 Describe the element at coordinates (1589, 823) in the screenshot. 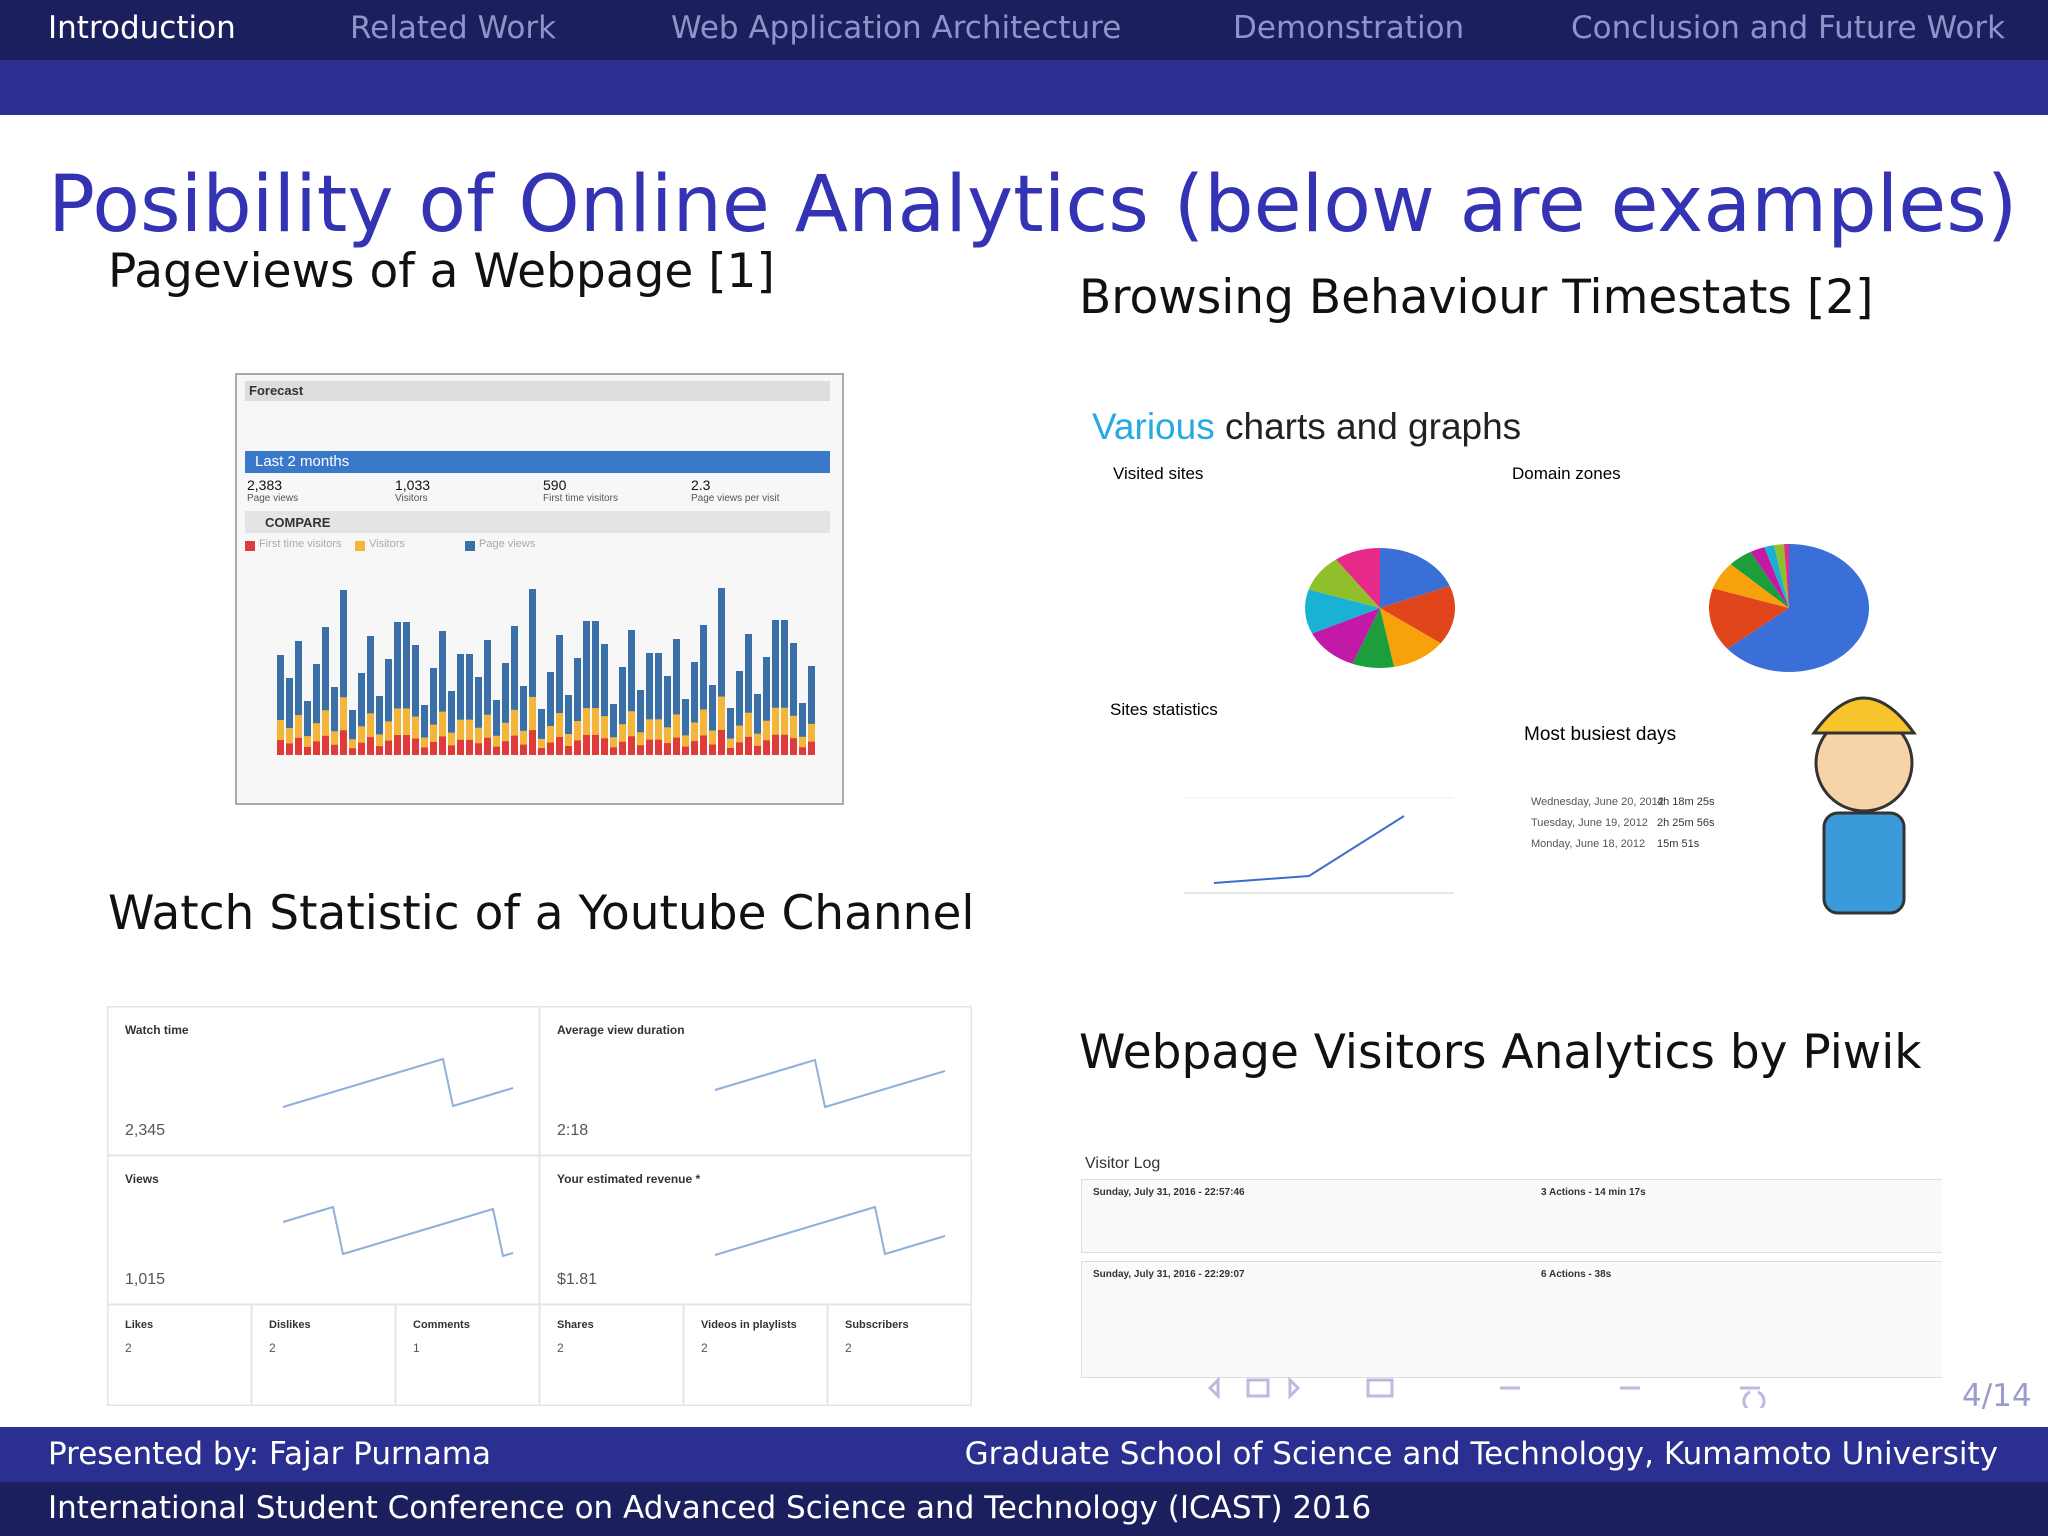

I see `day: Tuesday, June 19, 2012` at that location.